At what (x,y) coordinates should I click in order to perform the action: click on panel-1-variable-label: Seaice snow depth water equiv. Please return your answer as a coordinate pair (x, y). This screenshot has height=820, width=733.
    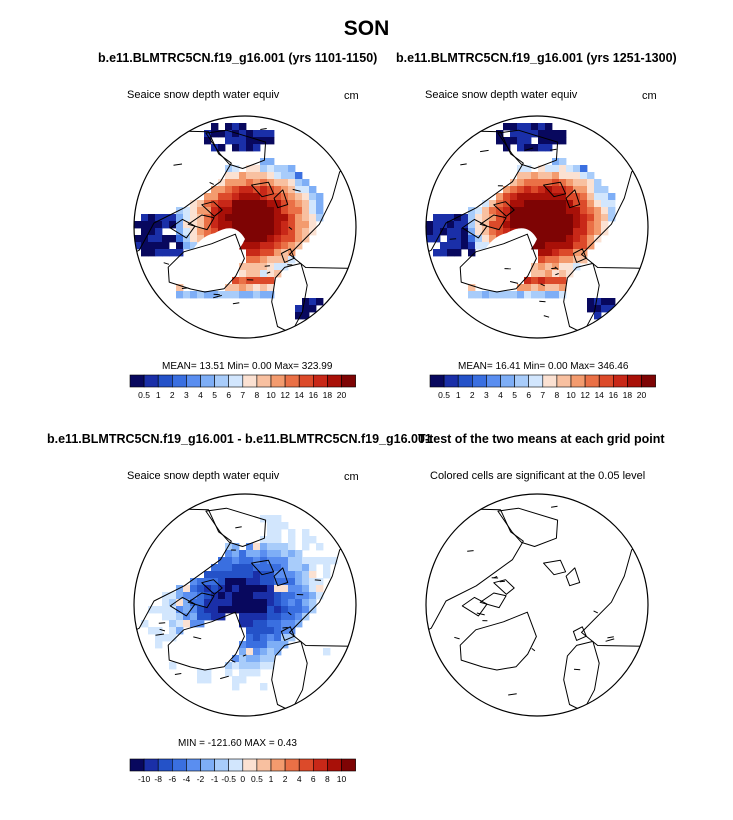
    Looking at the image, I should click on (203, 95).